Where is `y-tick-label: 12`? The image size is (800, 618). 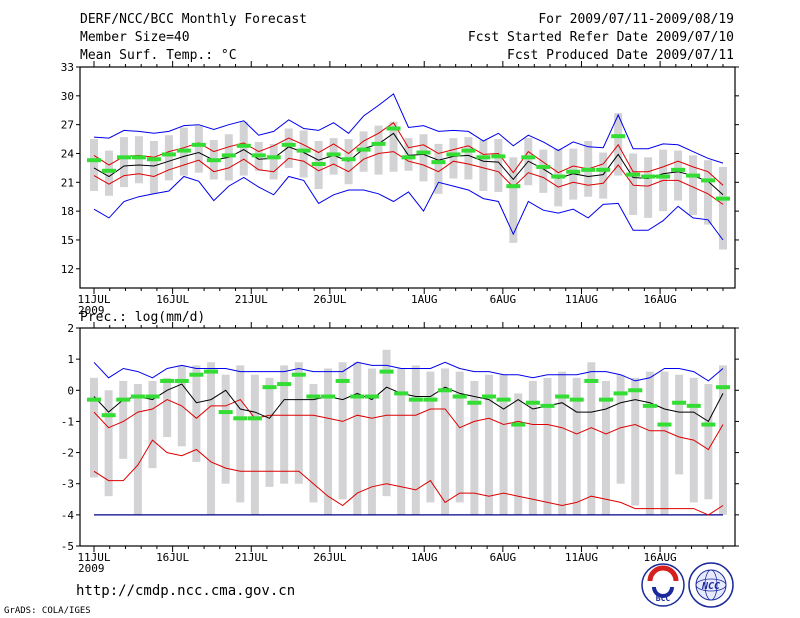
y-tick-label: 12 is located at coordinates (67, 269).